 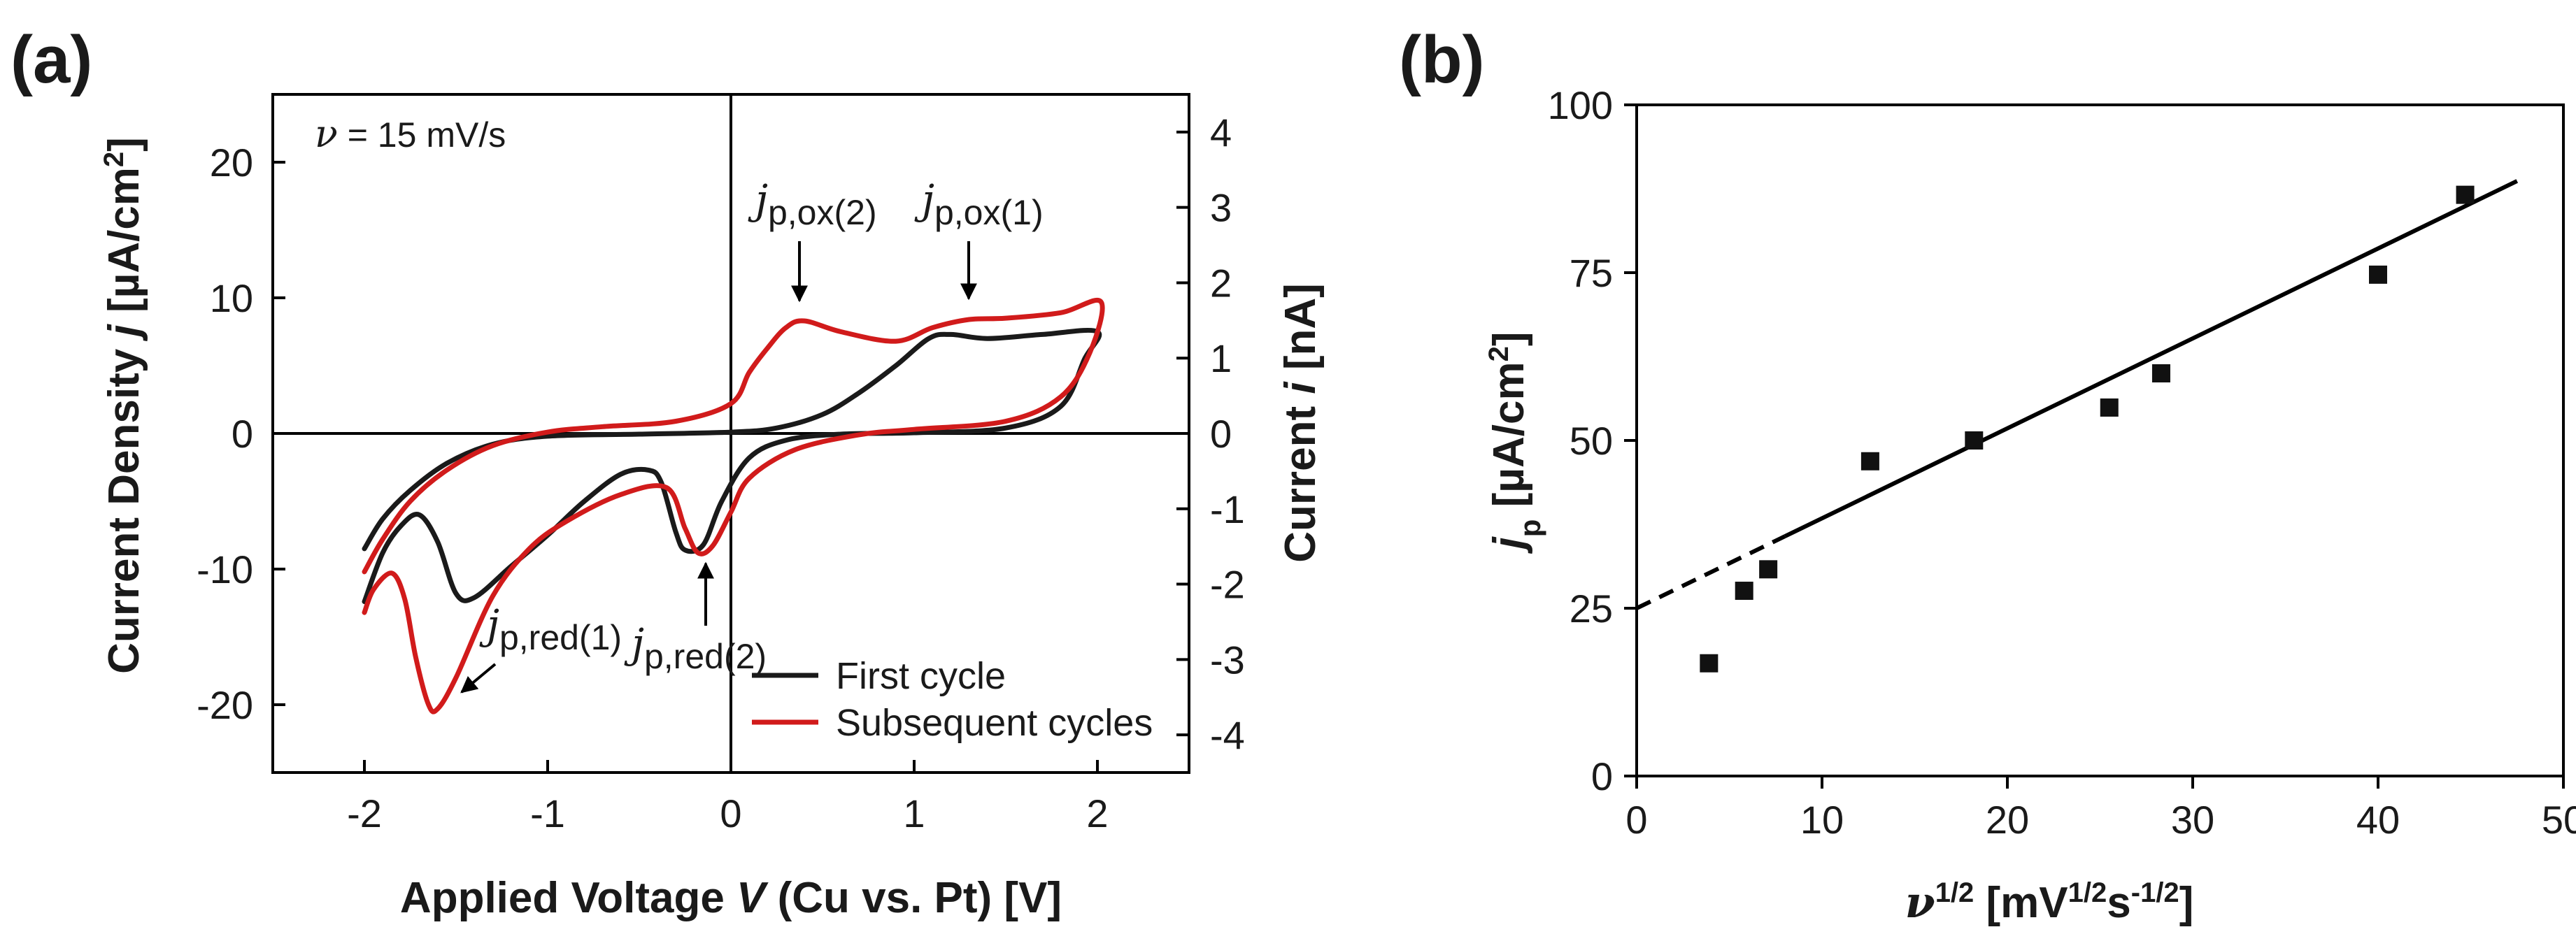 I want to click on series-subsequent-cycles, so click(x=733, y=506).